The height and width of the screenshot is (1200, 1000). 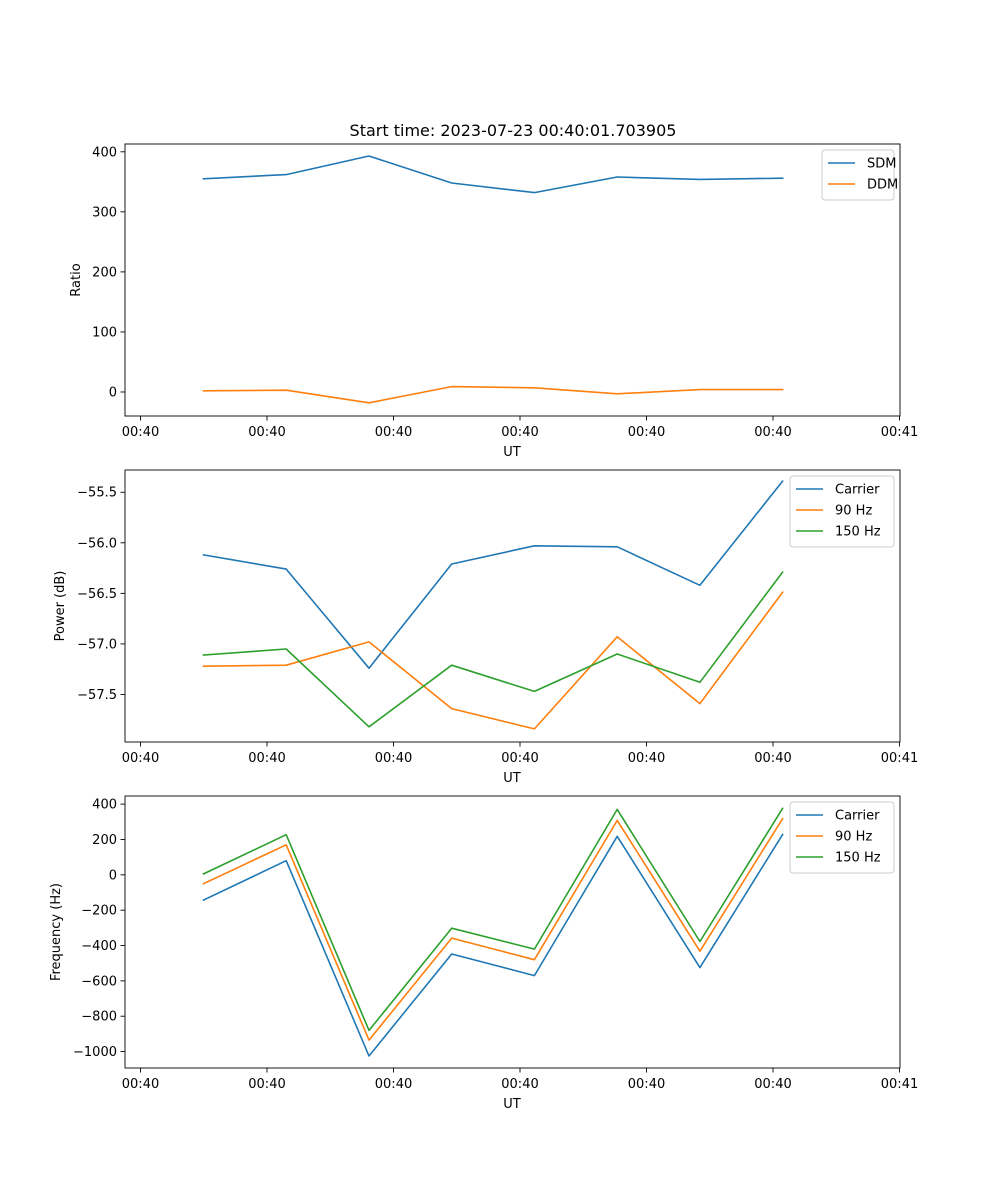 I want to click on series-line-90-hz, so click(x=493, y=929).